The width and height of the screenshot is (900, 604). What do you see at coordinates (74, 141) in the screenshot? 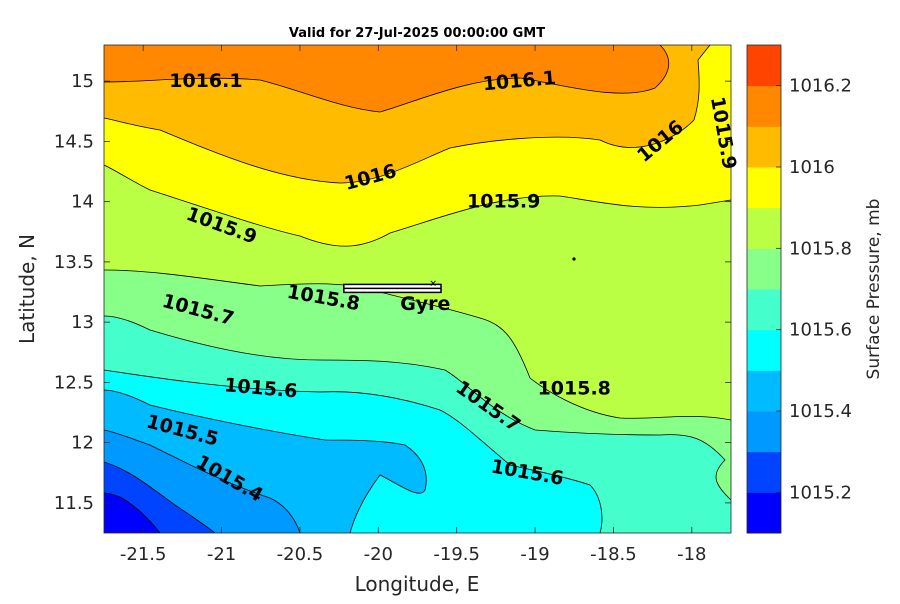
I see `y-tick-label: 14.5` at bounding box center [74, 141].